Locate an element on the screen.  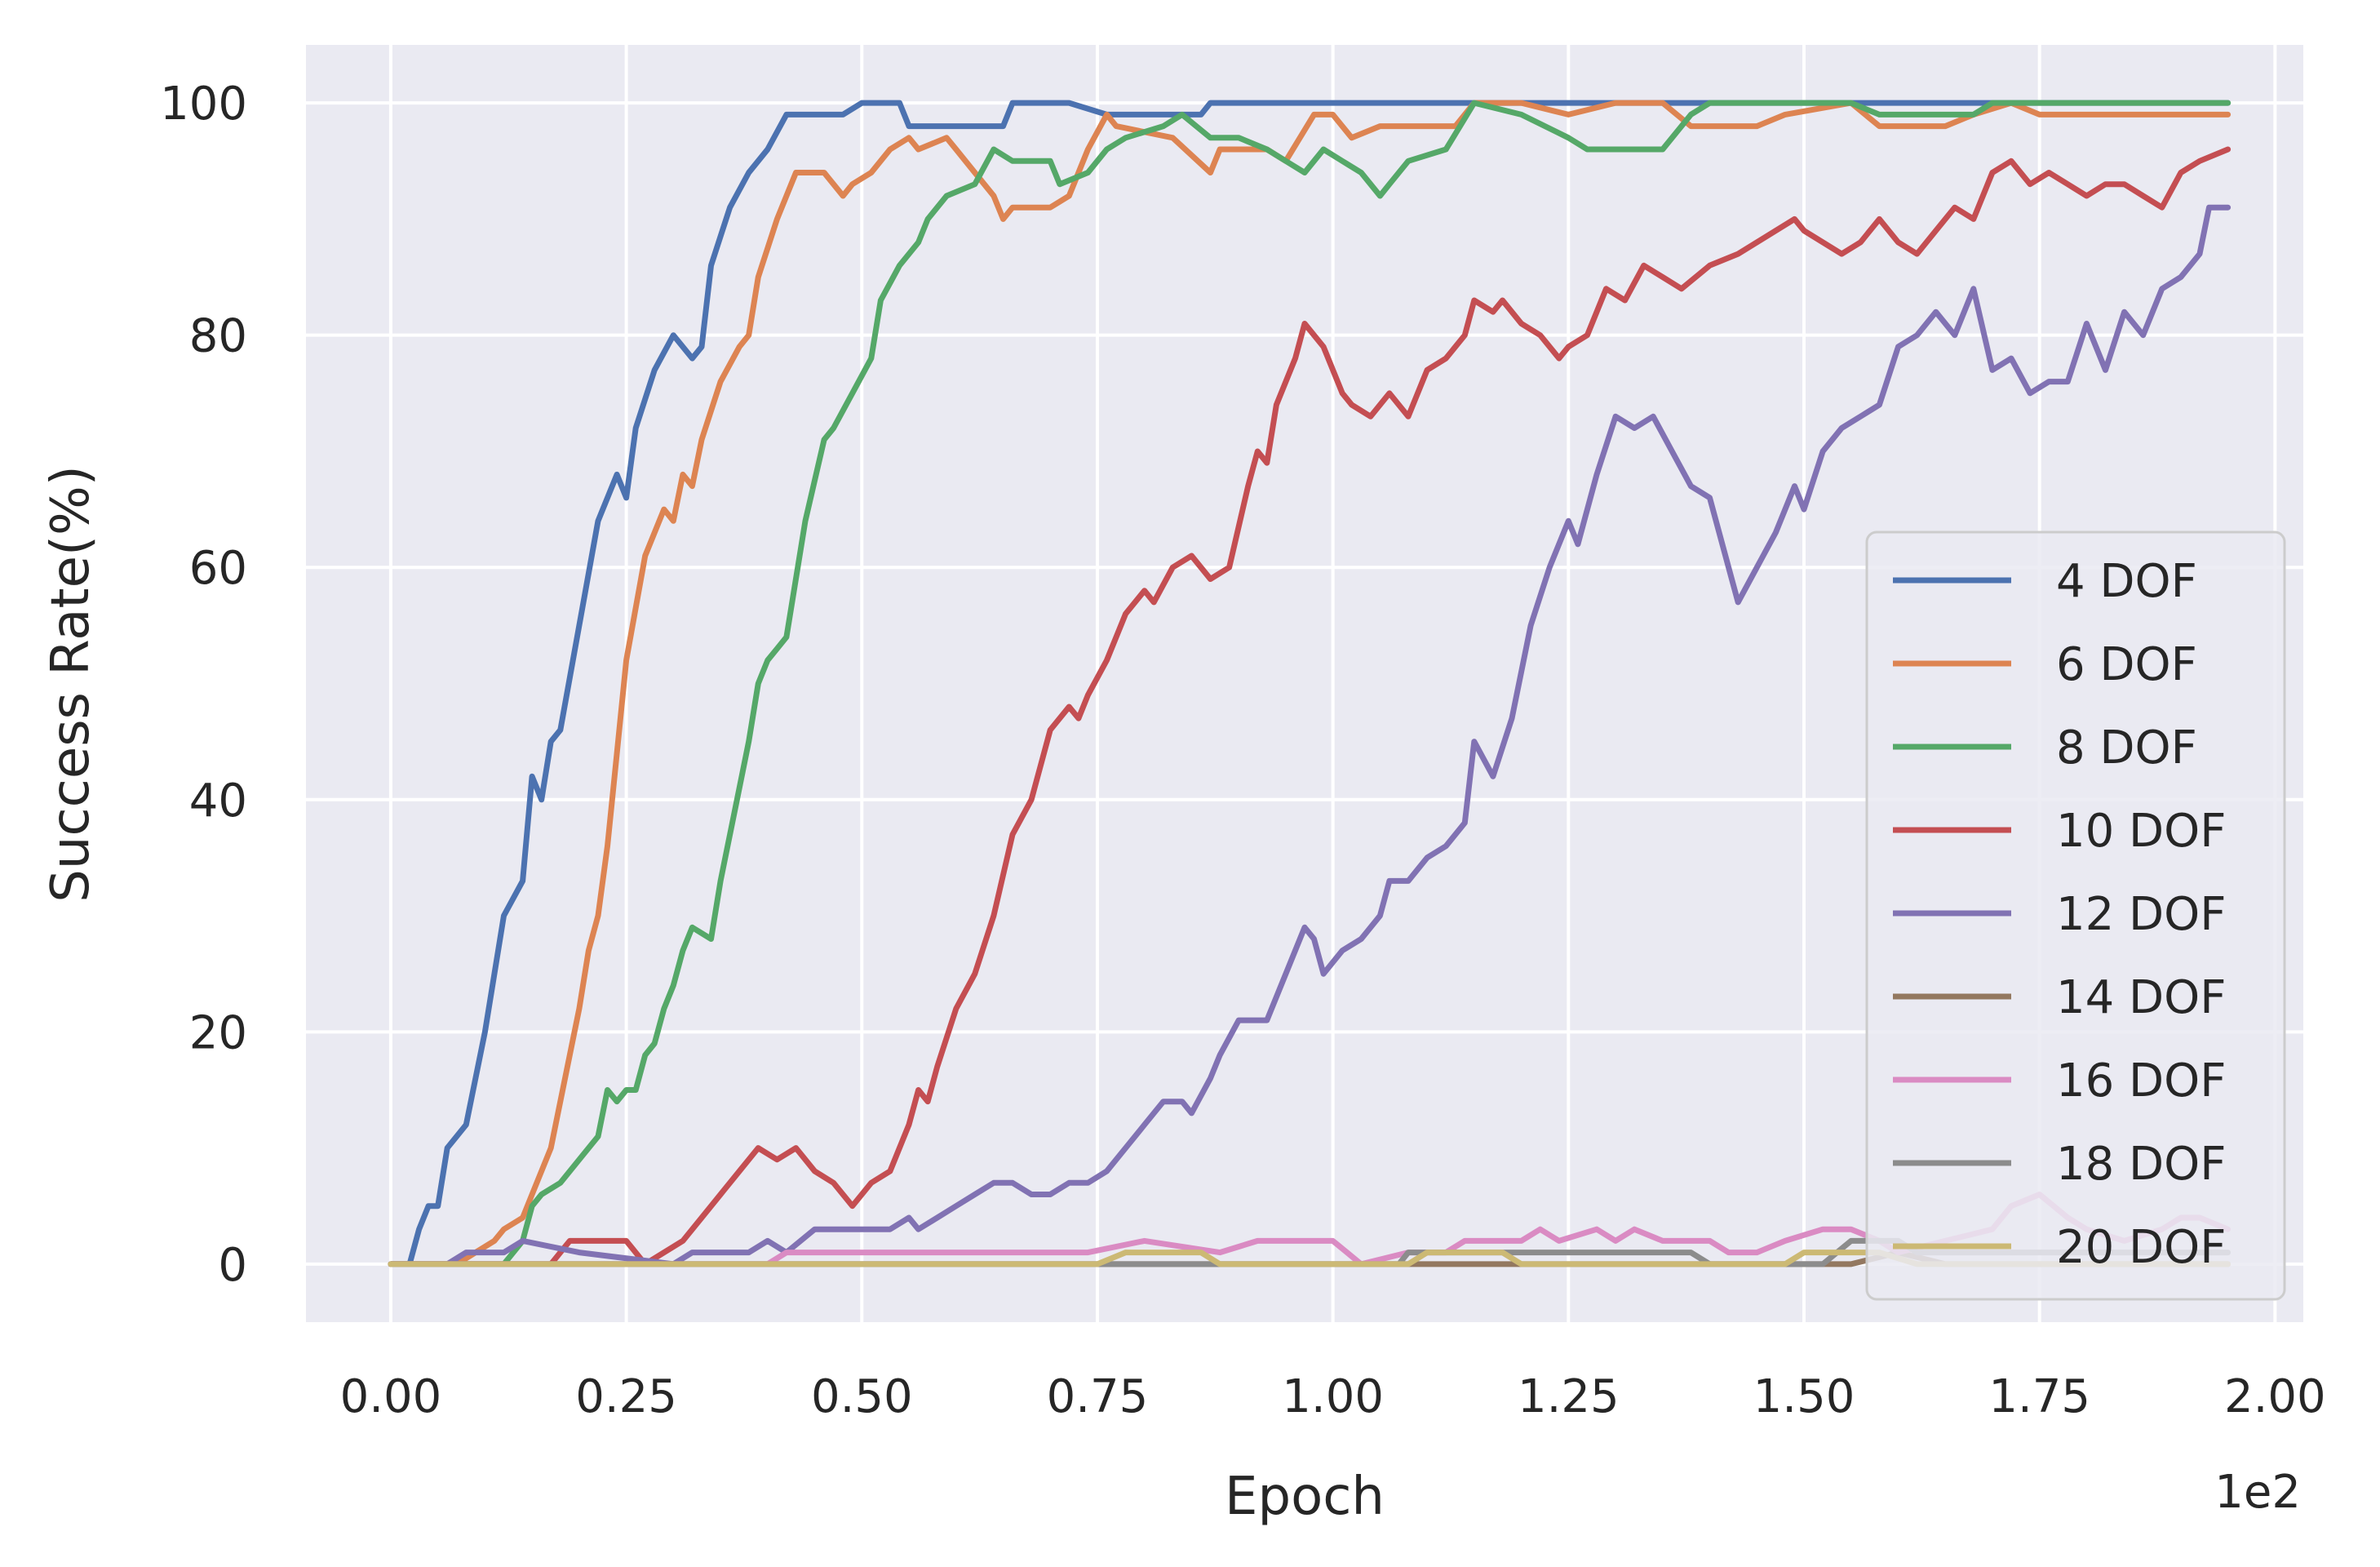
y-tick-label: 20 is located at coordinates (218, 1032).